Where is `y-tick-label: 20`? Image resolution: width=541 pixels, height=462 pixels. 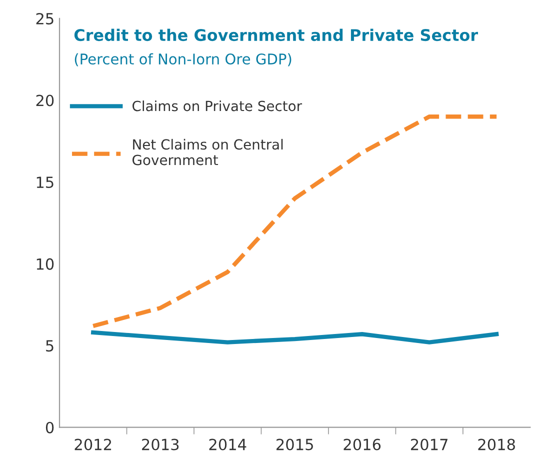 y-tick-label: 20 is located at coordinates (45, 100).